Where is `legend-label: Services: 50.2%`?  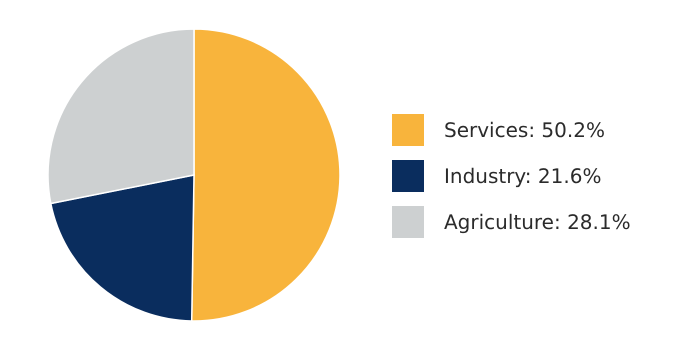 legend-label: Services: 50.2% is located at coordinates (524, 130).